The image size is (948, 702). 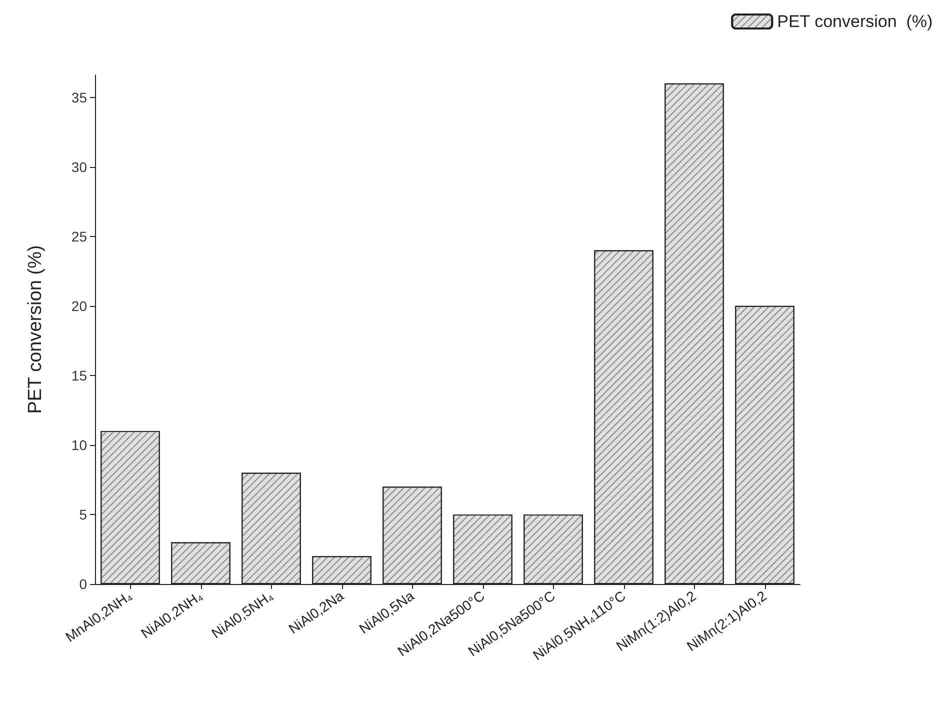 I want to click on y-tick-label: 30, so click(x=79, y=166).